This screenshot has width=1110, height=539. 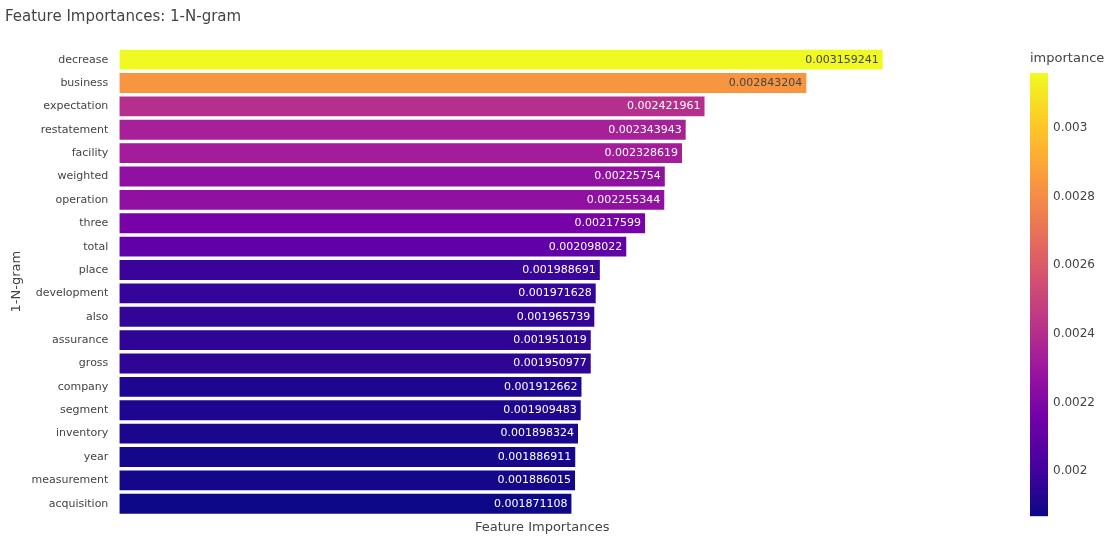 What do you see at coordinates (78, 503) in the screenshot?
I see `y-tick-label: acquisition` at bounding box center [78, 503].